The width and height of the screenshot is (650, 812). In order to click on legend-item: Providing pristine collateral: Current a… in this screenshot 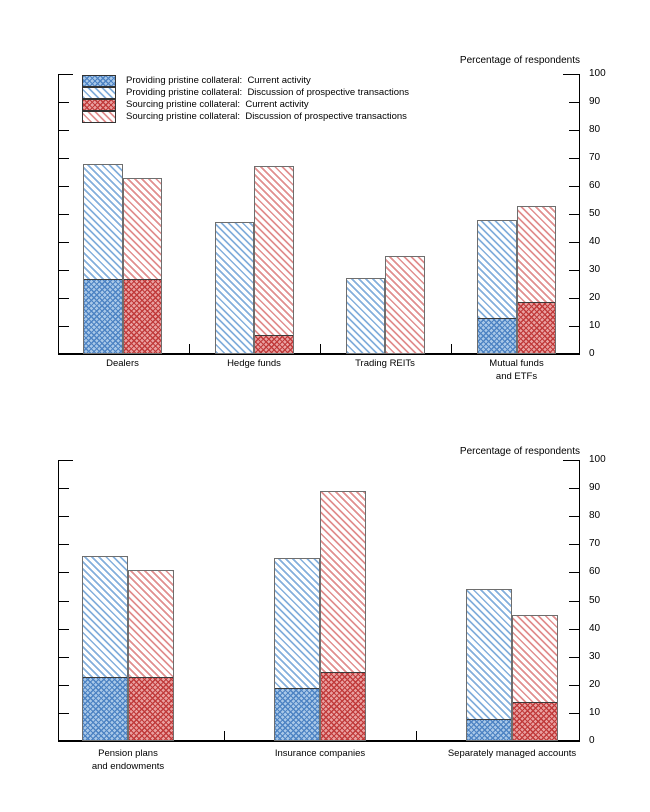, I will do `click(245, 81)`.